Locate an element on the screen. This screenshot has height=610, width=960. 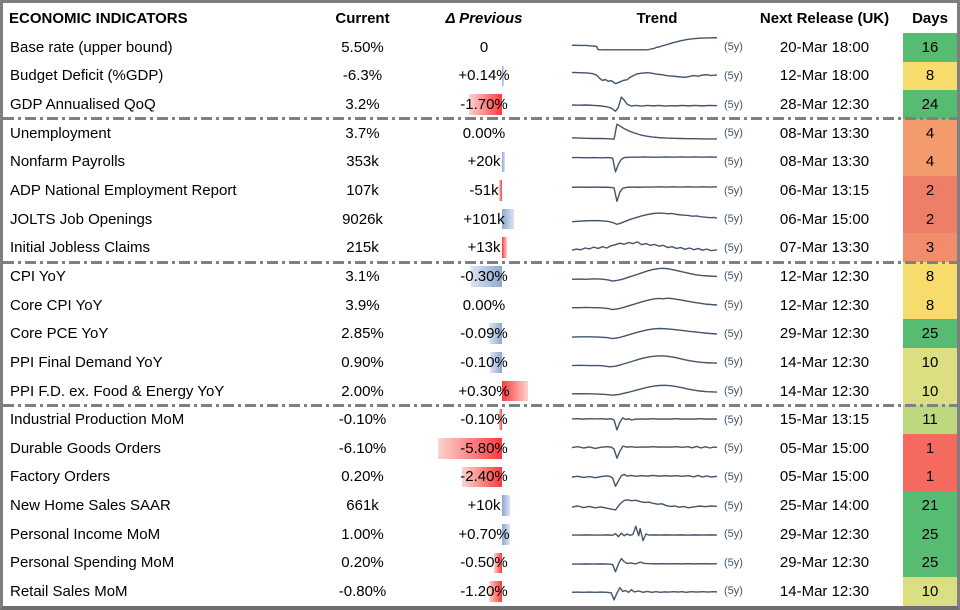
release-value: 06-Mar 15:00 is located at coordinates (824, 219).